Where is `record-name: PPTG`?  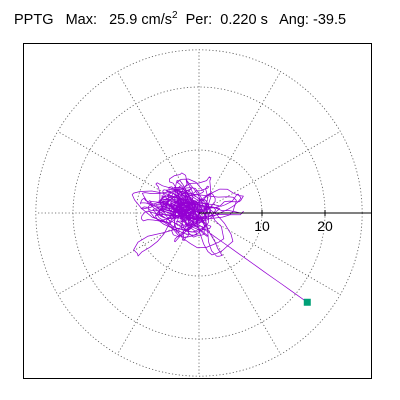
record-name: PPTG is located at coordinates (34, 20).